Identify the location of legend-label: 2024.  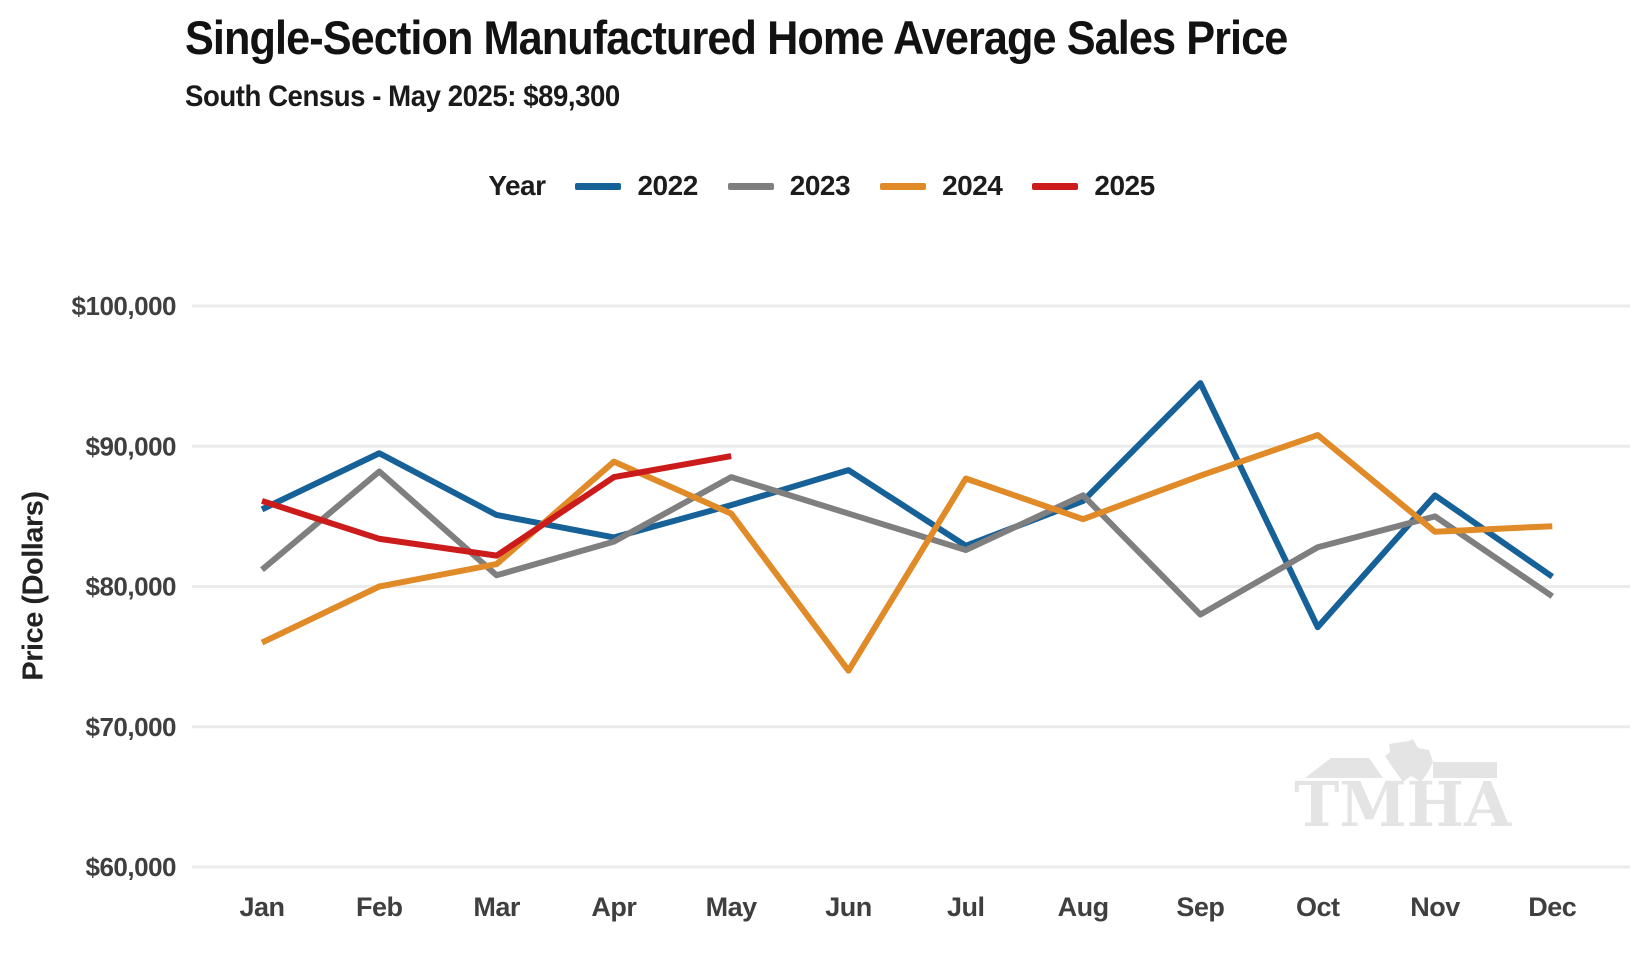
(972, 185).